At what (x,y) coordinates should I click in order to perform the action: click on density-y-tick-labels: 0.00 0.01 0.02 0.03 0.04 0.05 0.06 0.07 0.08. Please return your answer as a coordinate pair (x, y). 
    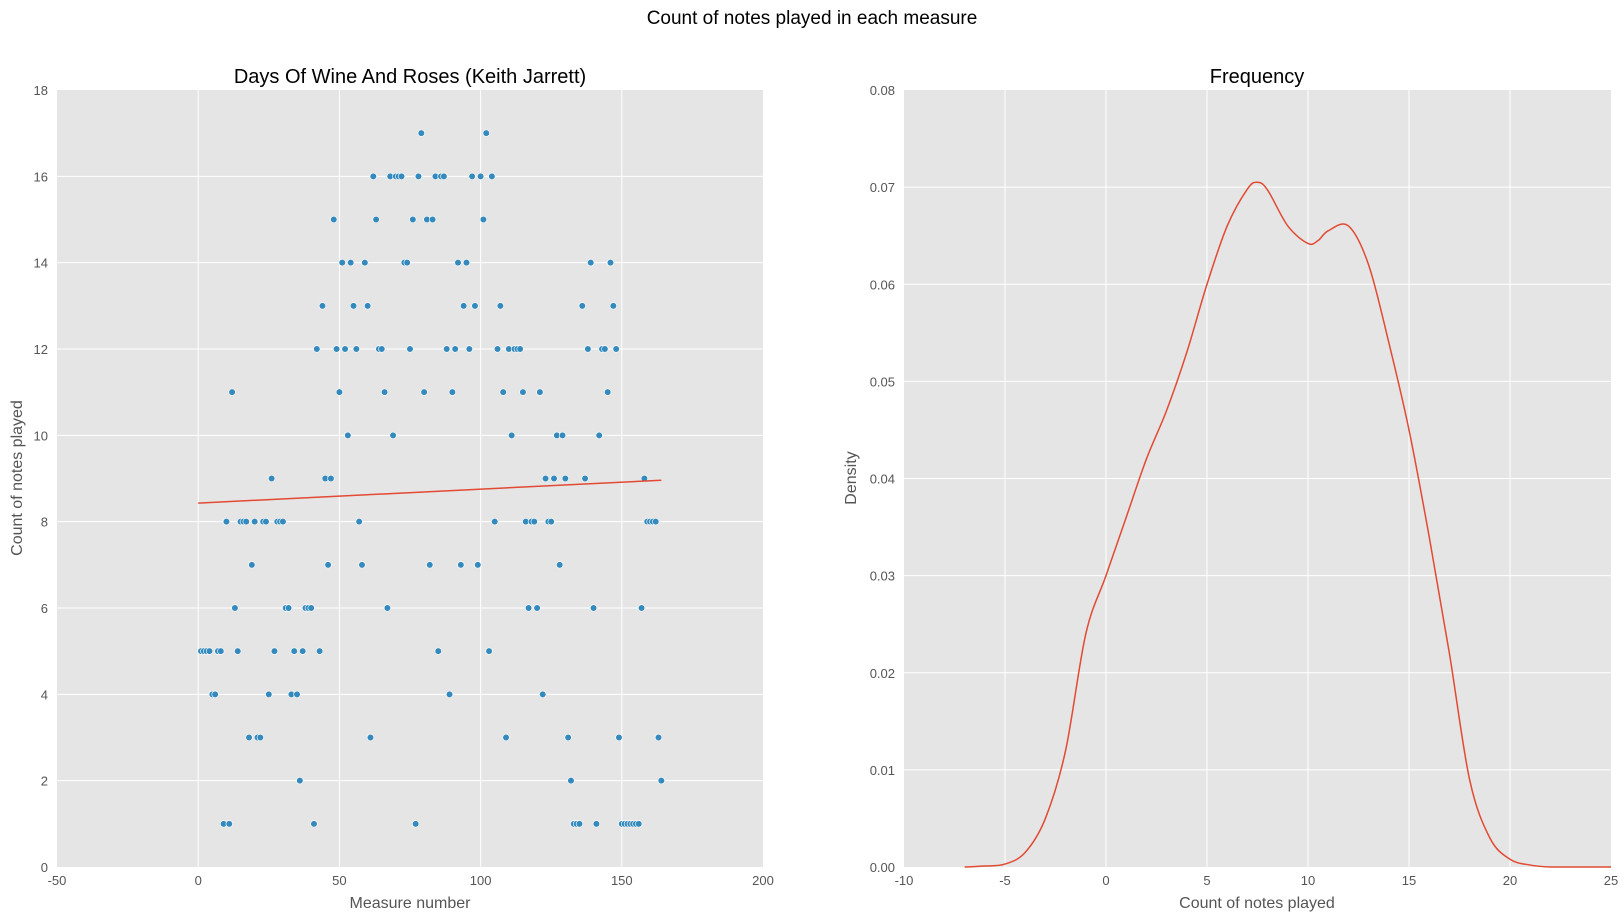
    Looking at the image, I should click on (882, 479).